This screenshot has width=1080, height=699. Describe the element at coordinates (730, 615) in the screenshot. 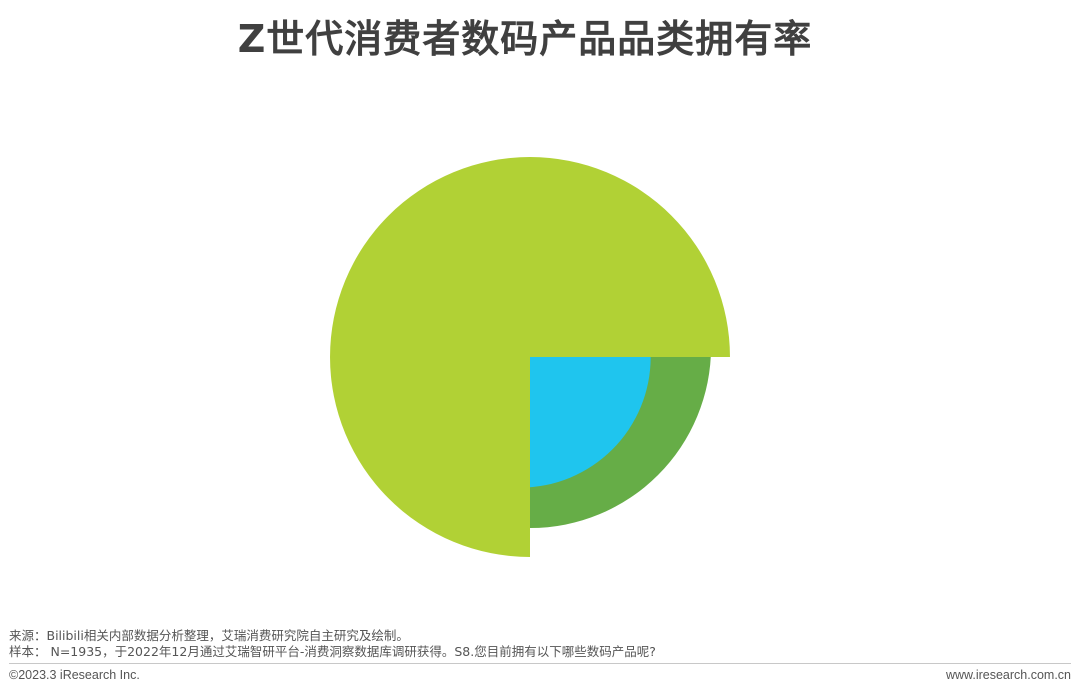

I see `value-label-4: 90.9%` at that location.